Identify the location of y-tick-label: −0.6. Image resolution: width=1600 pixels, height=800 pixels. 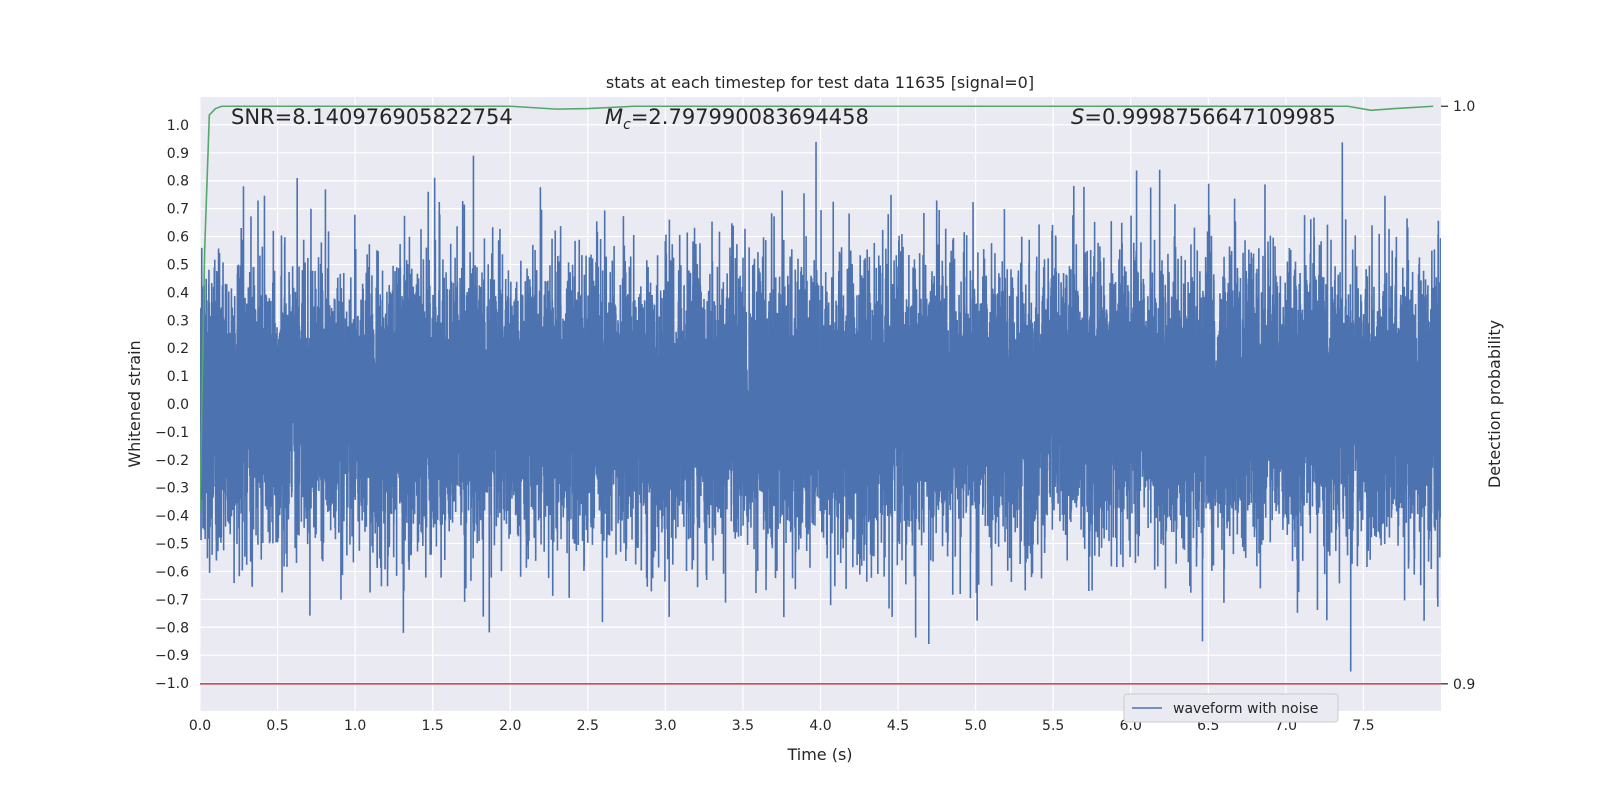
(172, 572).